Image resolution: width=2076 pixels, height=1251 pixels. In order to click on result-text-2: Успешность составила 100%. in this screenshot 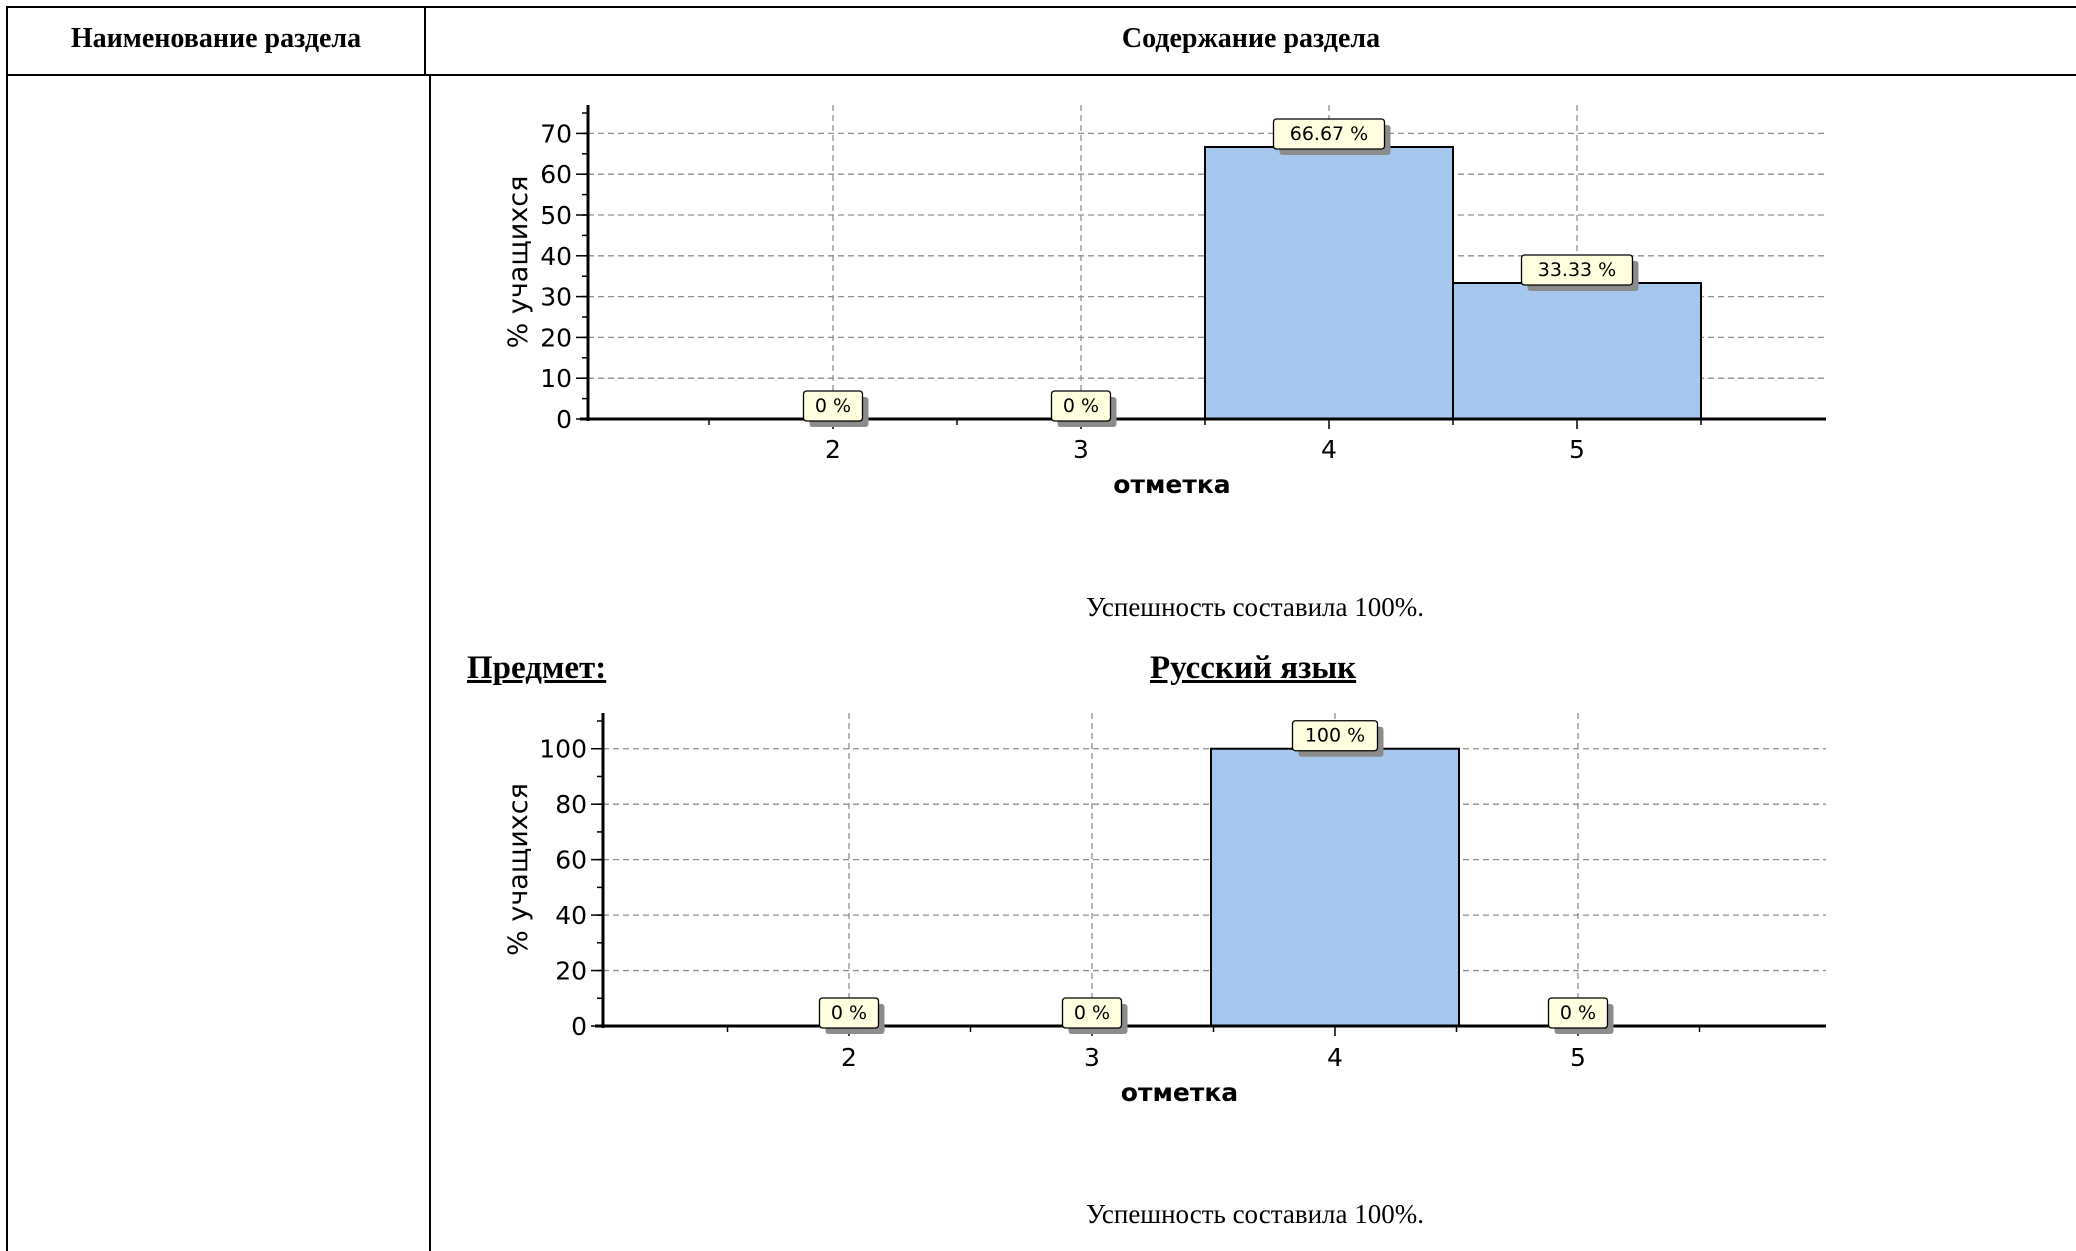, I will do `click(1255, 1214)`.